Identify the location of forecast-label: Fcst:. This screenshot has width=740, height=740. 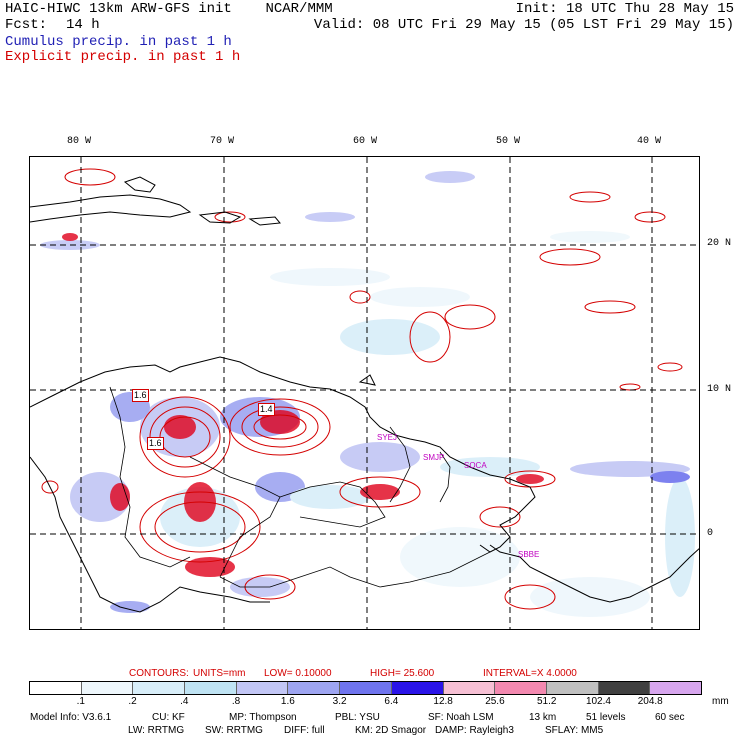
(26, 25).